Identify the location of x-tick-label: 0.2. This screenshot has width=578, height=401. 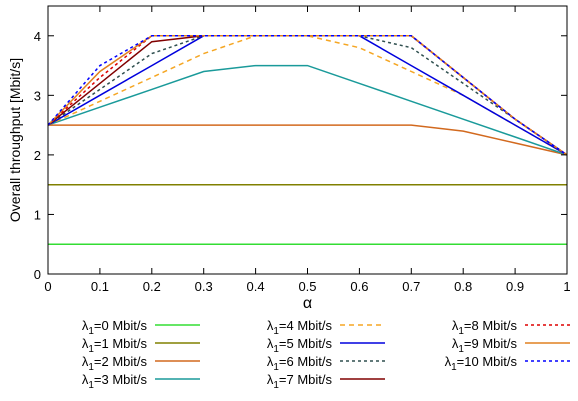
(152, 286).